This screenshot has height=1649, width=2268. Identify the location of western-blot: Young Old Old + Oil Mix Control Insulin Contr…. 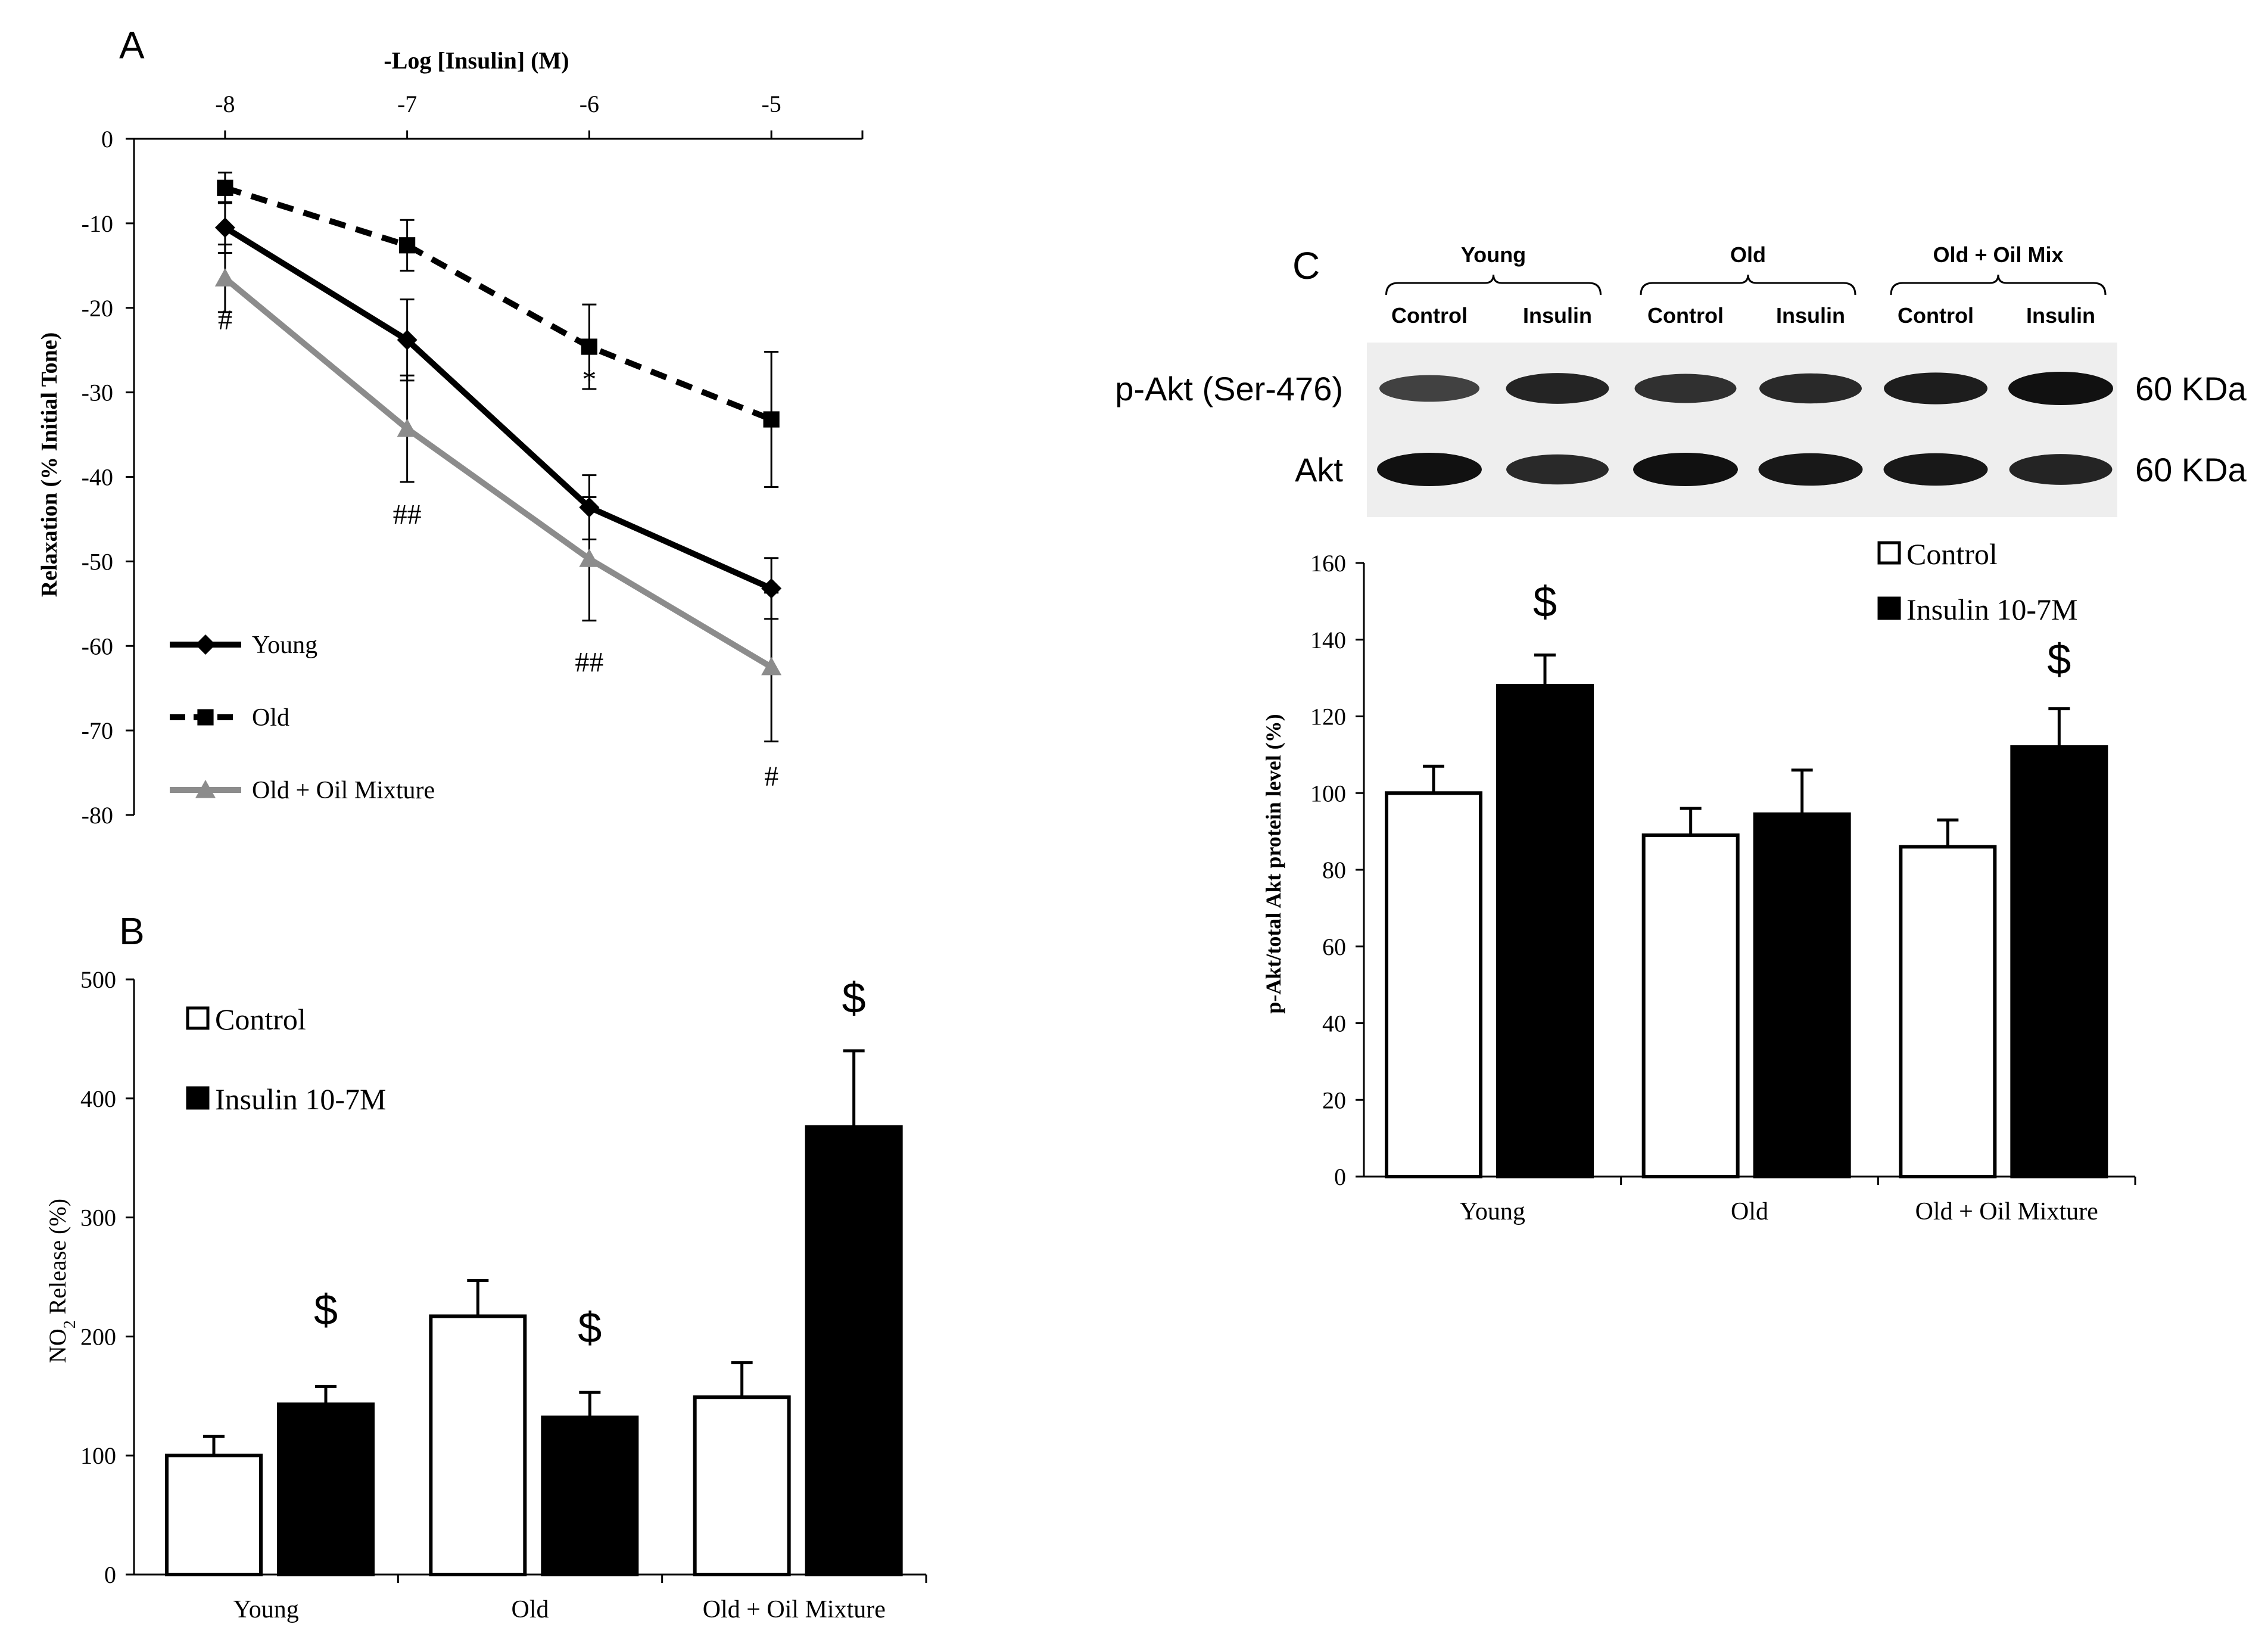
(1681, 379).